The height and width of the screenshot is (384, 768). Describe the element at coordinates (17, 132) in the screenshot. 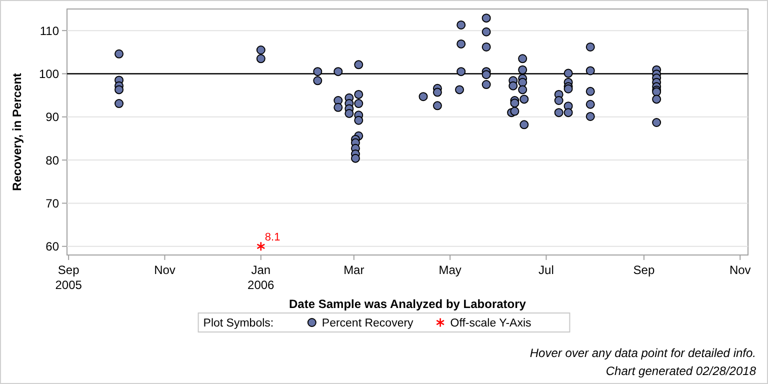

I see `y-axis-title: Recovery, in Percent` at that location.